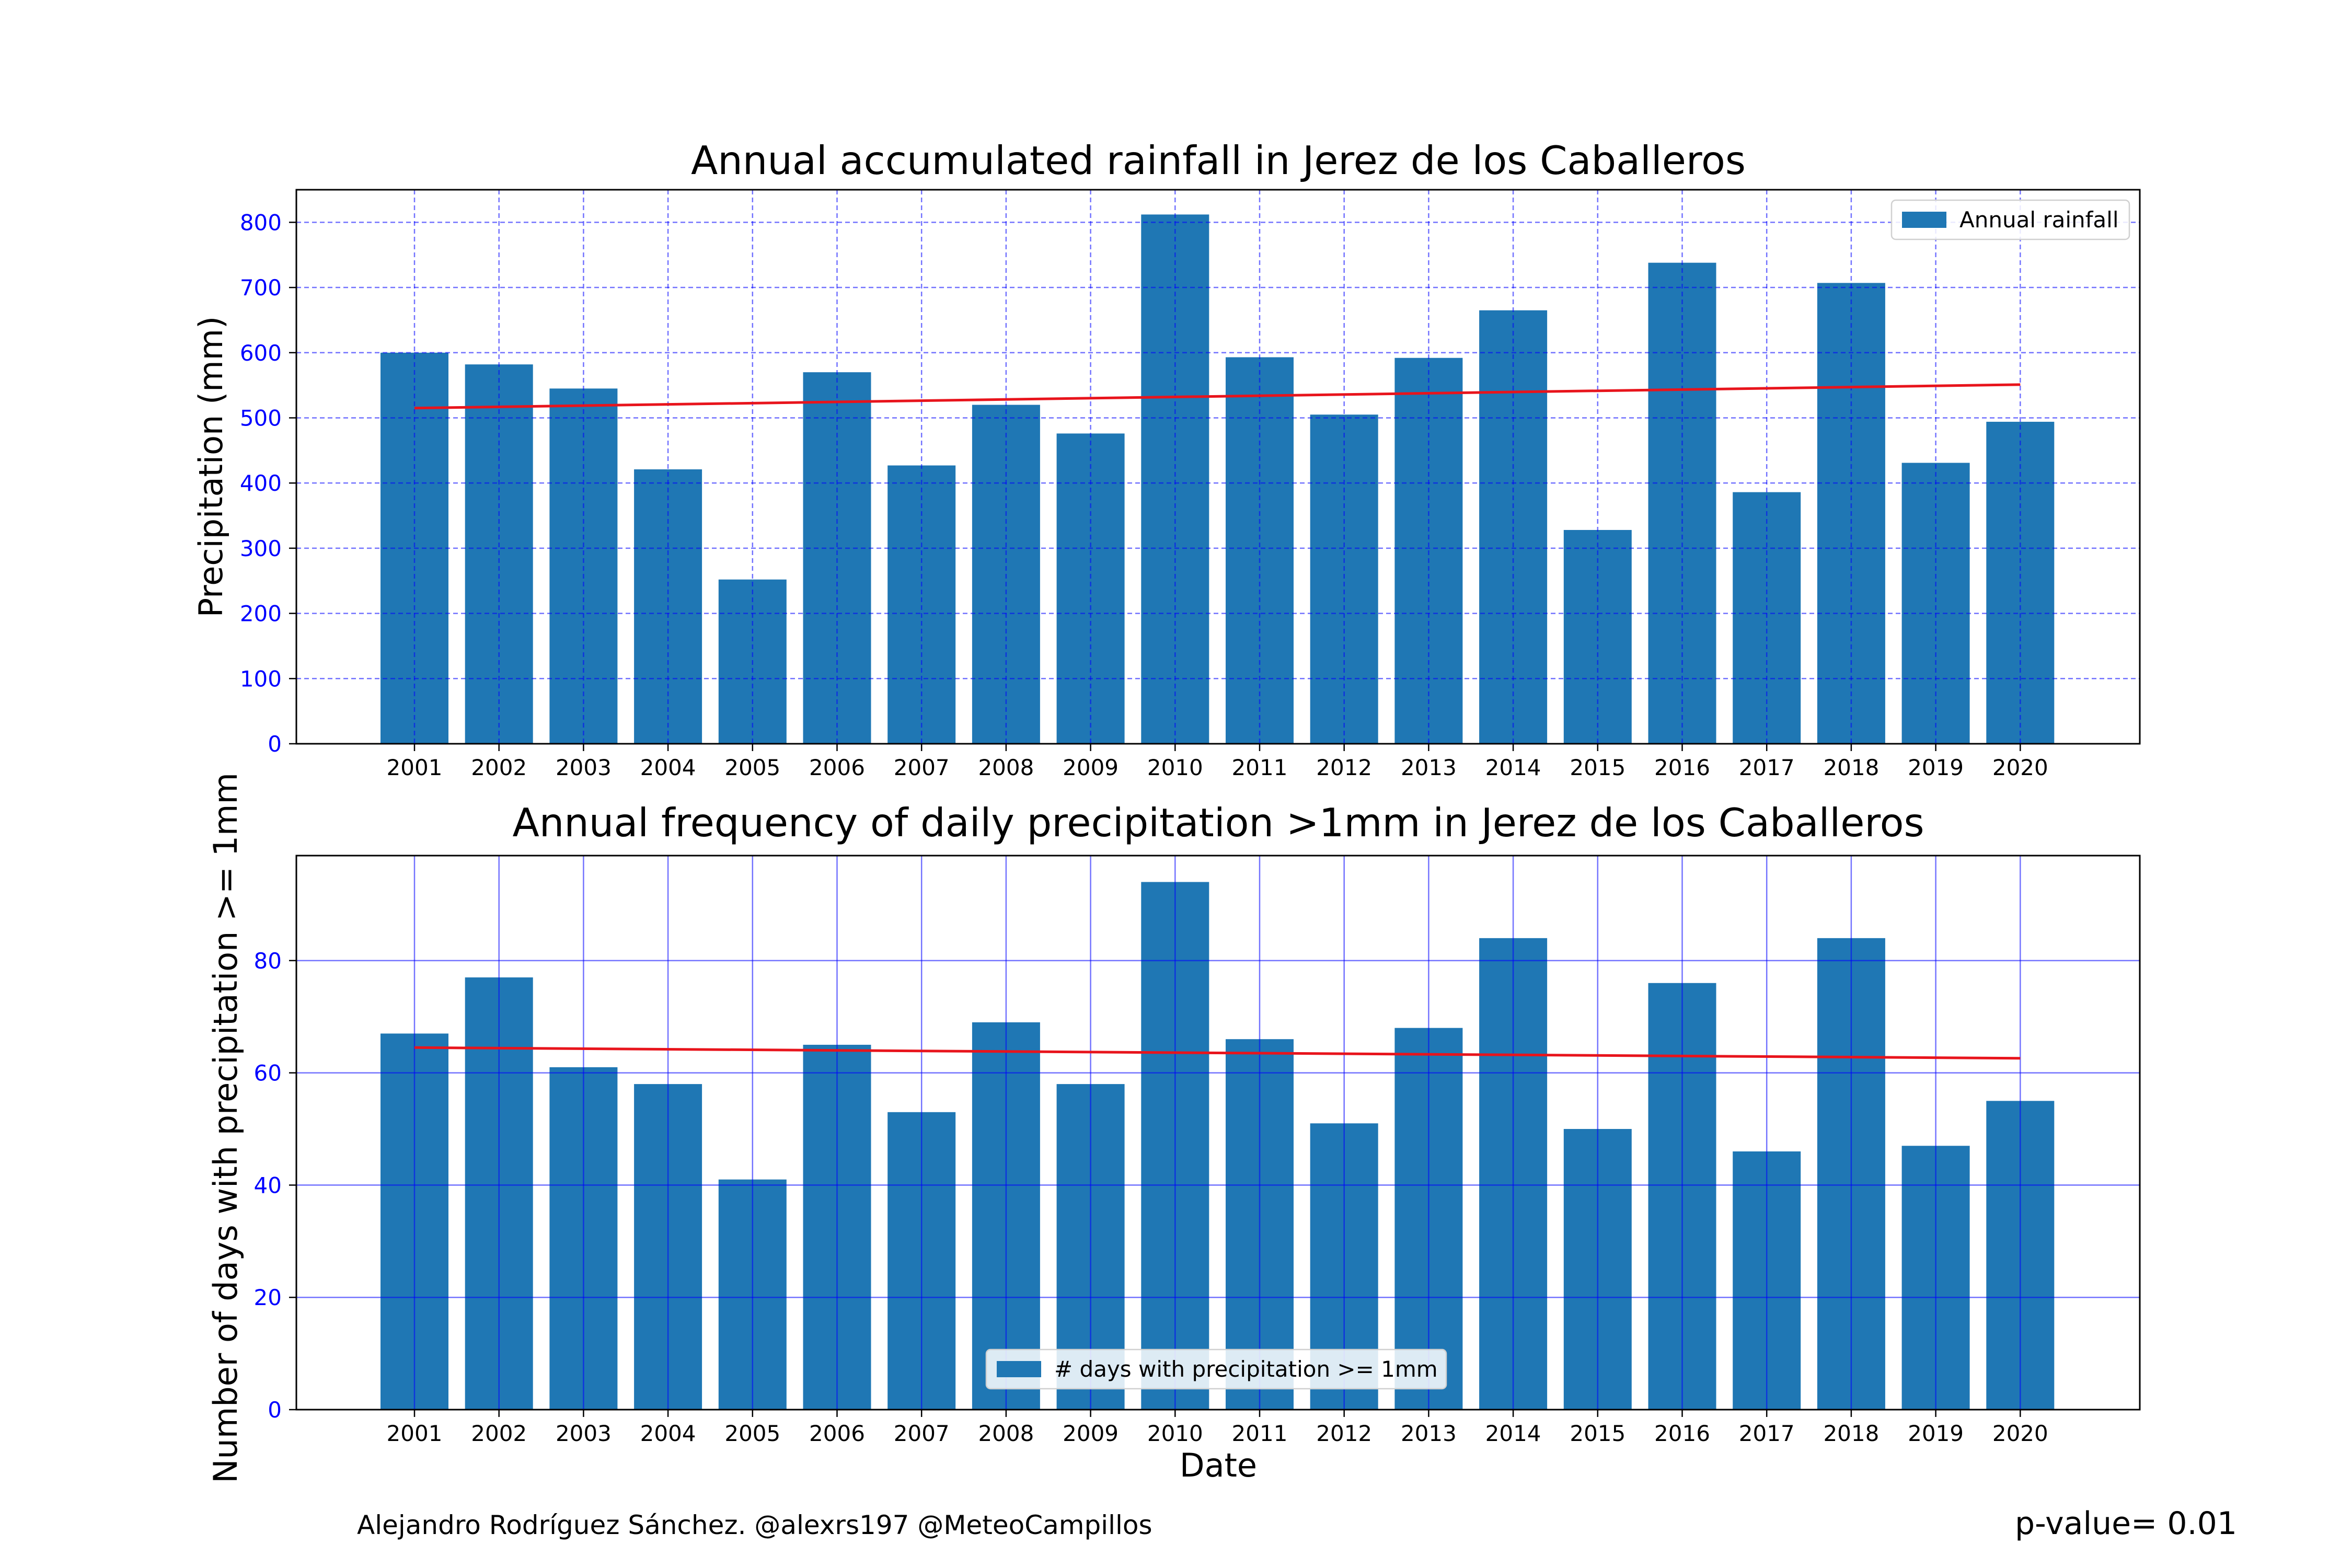 The height and width of the screenshot is (1568, 2352). What do you see at coordinates (499, 767) in the screenshot?
I see `rainfall-xtick-label: 2002` at bounding box center [499, 767].